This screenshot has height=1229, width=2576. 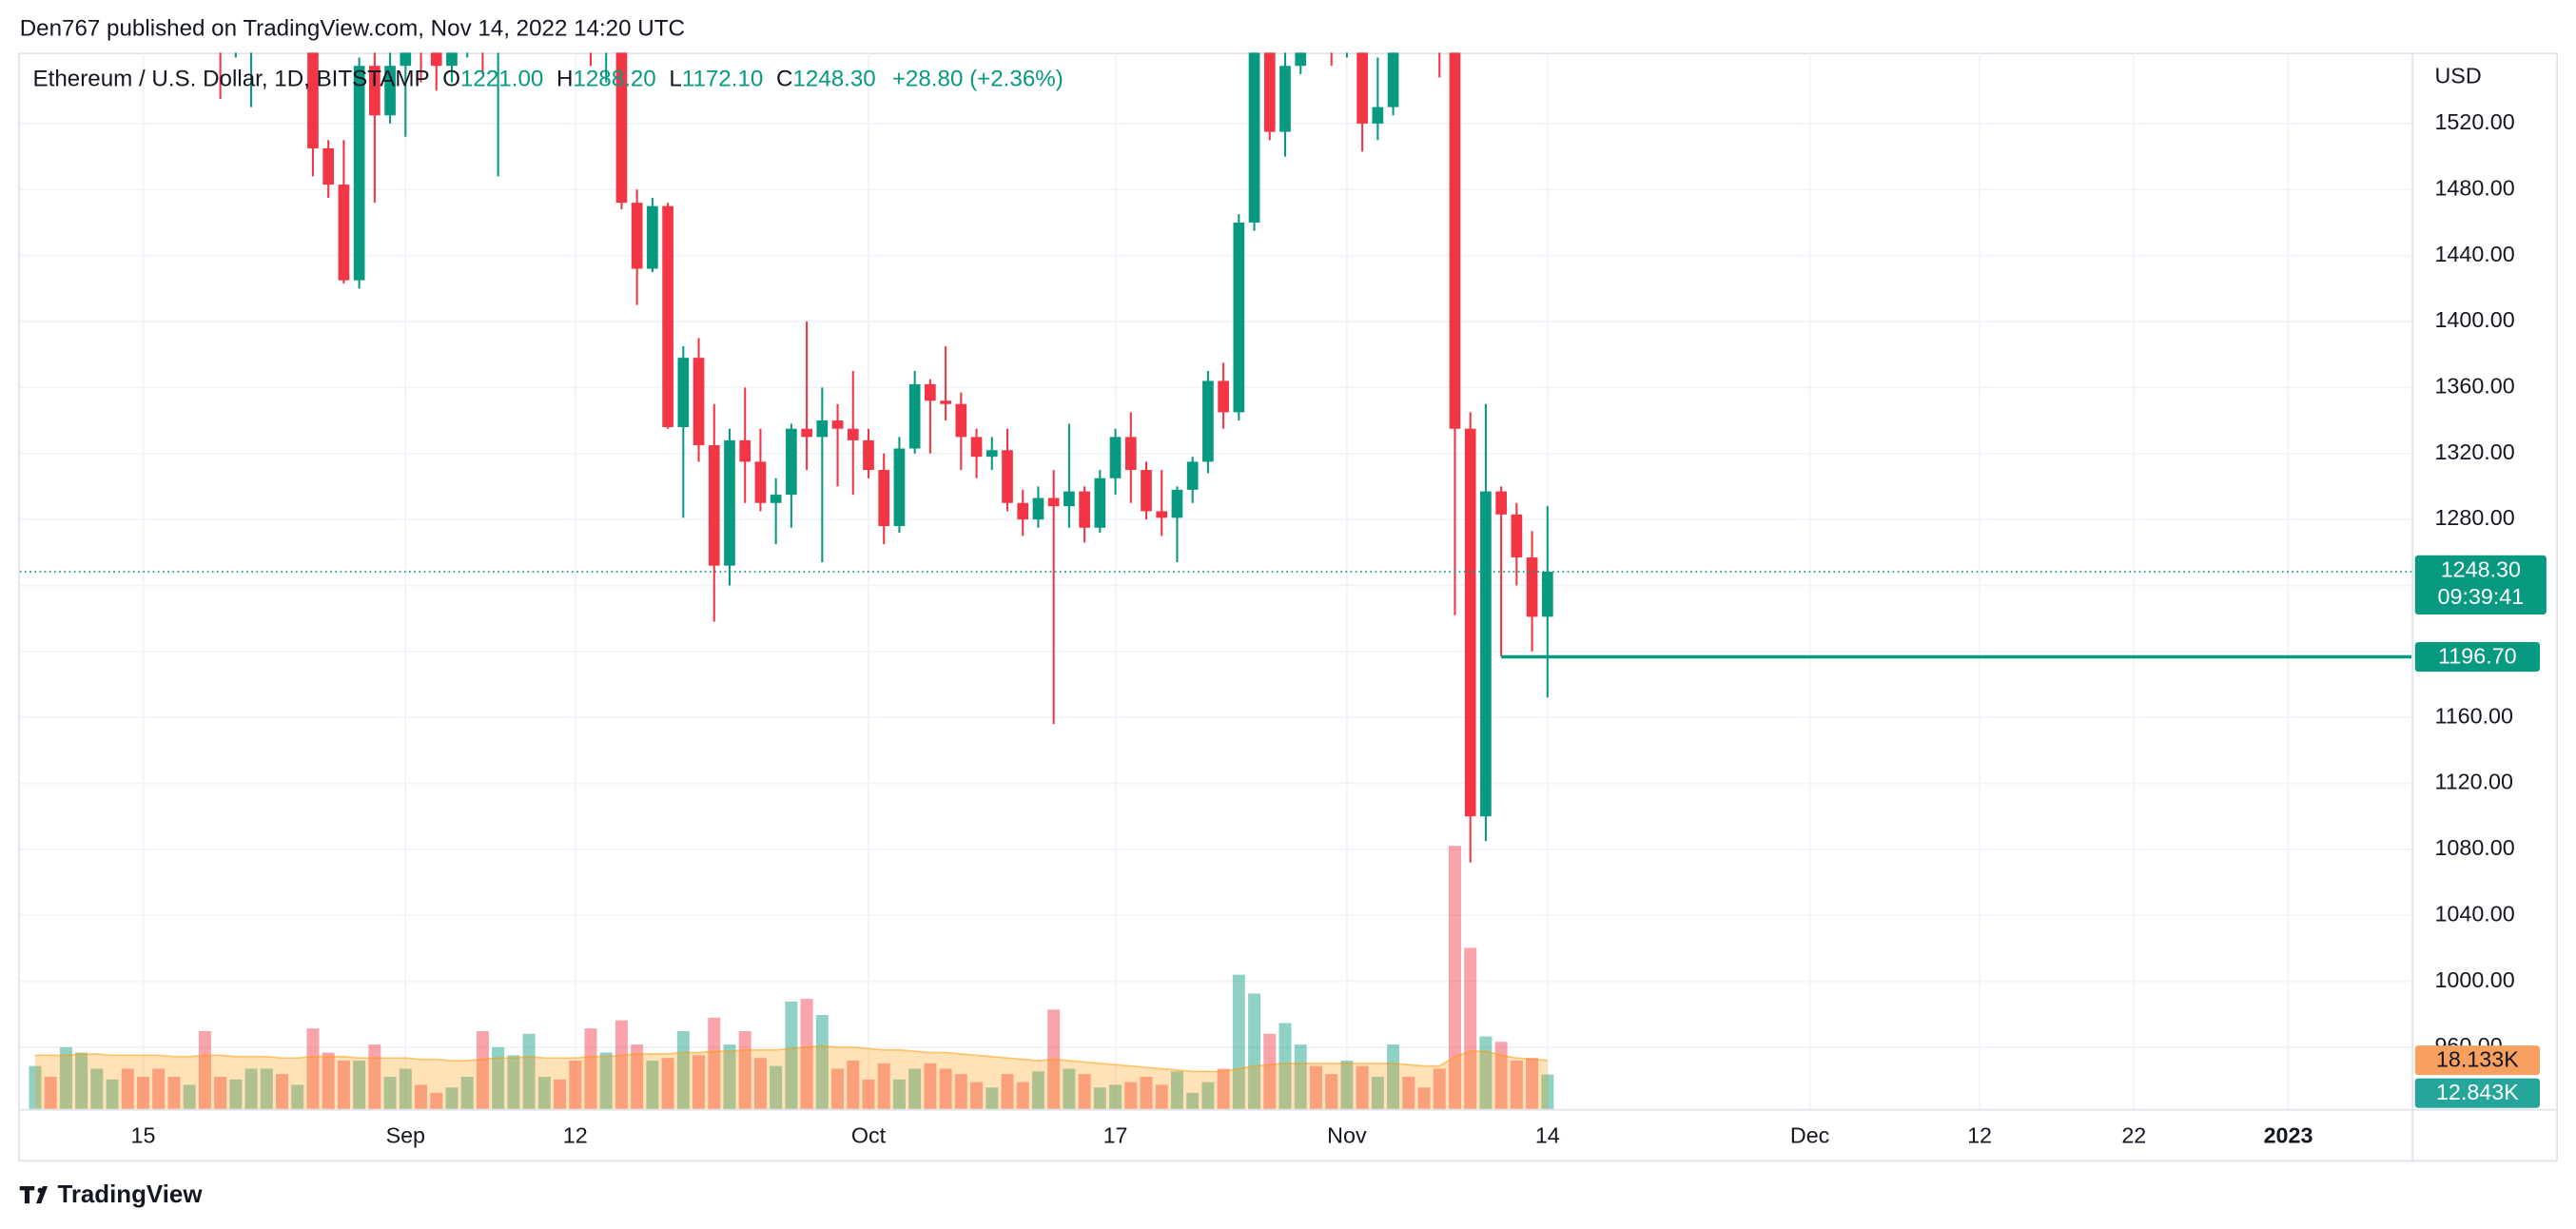 I want to click on volume-ma-line, so click(x=791, y=1058).